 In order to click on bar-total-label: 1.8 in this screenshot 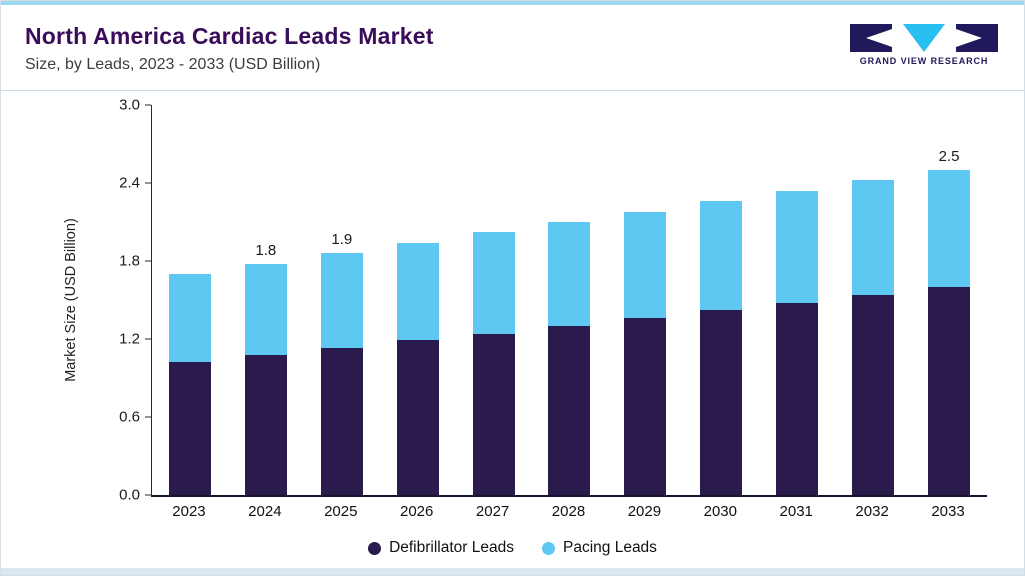, I will do `click(266, 250)`.